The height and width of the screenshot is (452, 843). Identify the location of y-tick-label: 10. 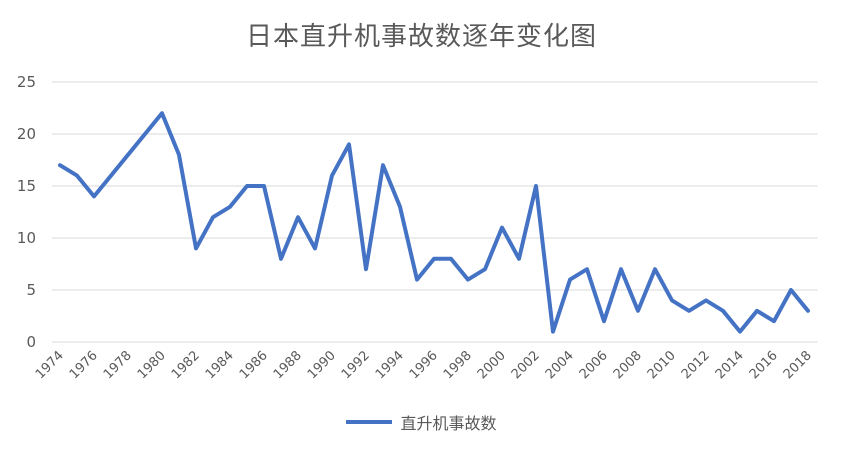
(26, 238).